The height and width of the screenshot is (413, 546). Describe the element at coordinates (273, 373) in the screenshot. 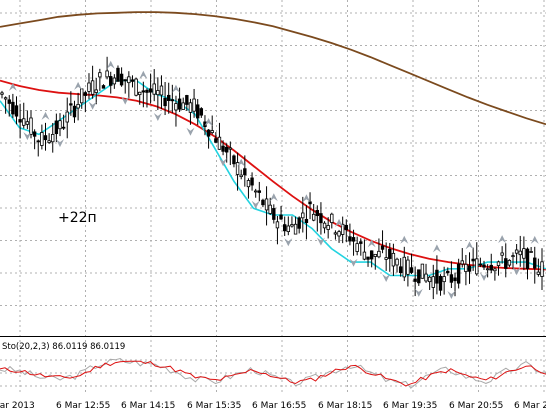

I see `stochastic-main-line` at that location.